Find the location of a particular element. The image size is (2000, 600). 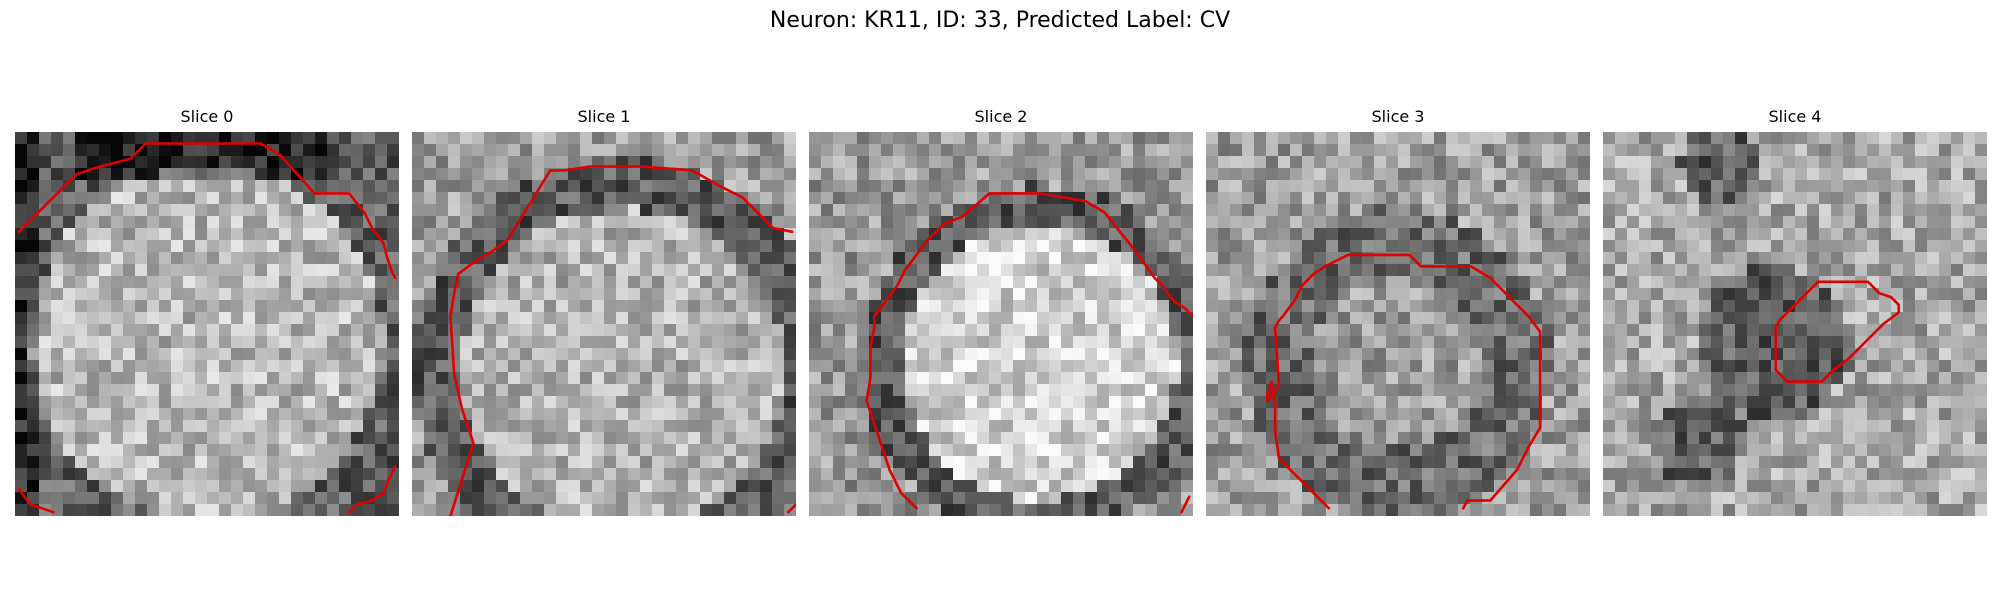

slice-panel-3: Slice 3 is located at coordinates (1398, 311).